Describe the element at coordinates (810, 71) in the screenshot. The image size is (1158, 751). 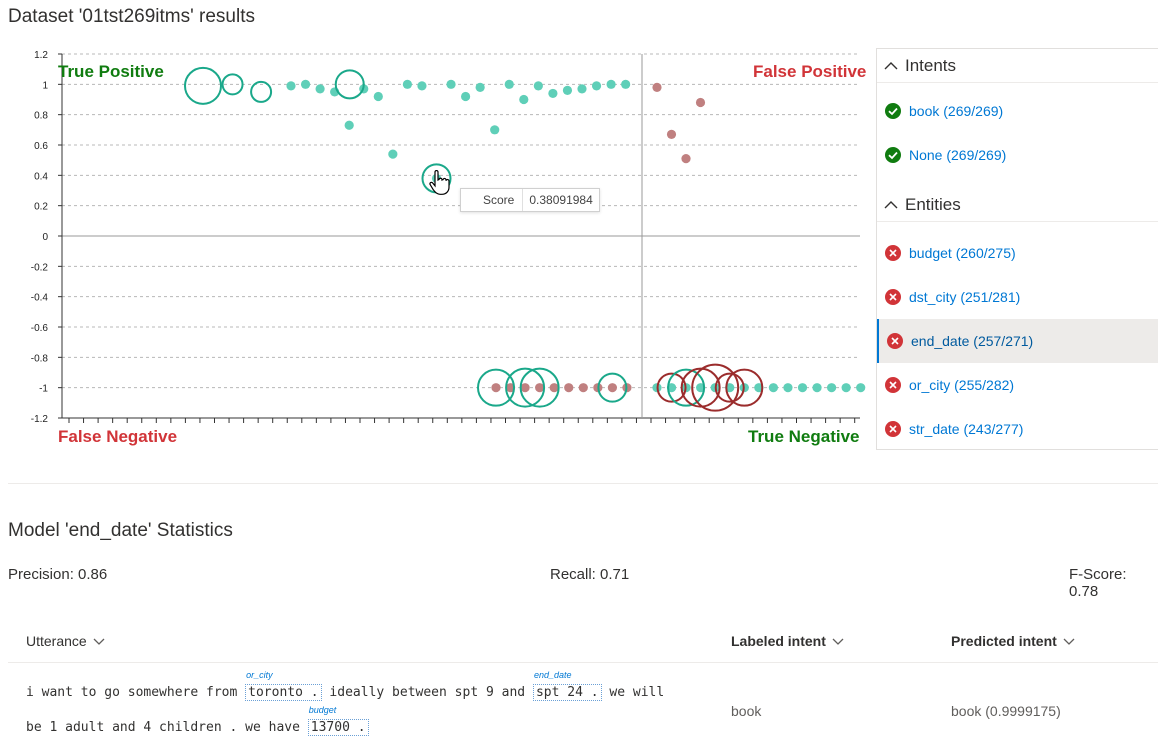
I see `quadrant-false-positive: False Positive` at that location.